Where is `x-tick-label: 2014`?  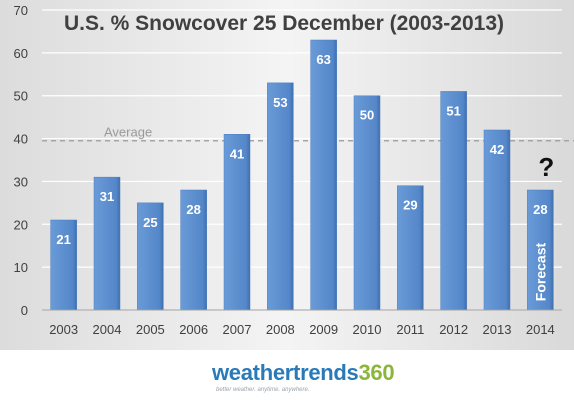
x-tick-label: 2014 is located at coordinates (540, 329).